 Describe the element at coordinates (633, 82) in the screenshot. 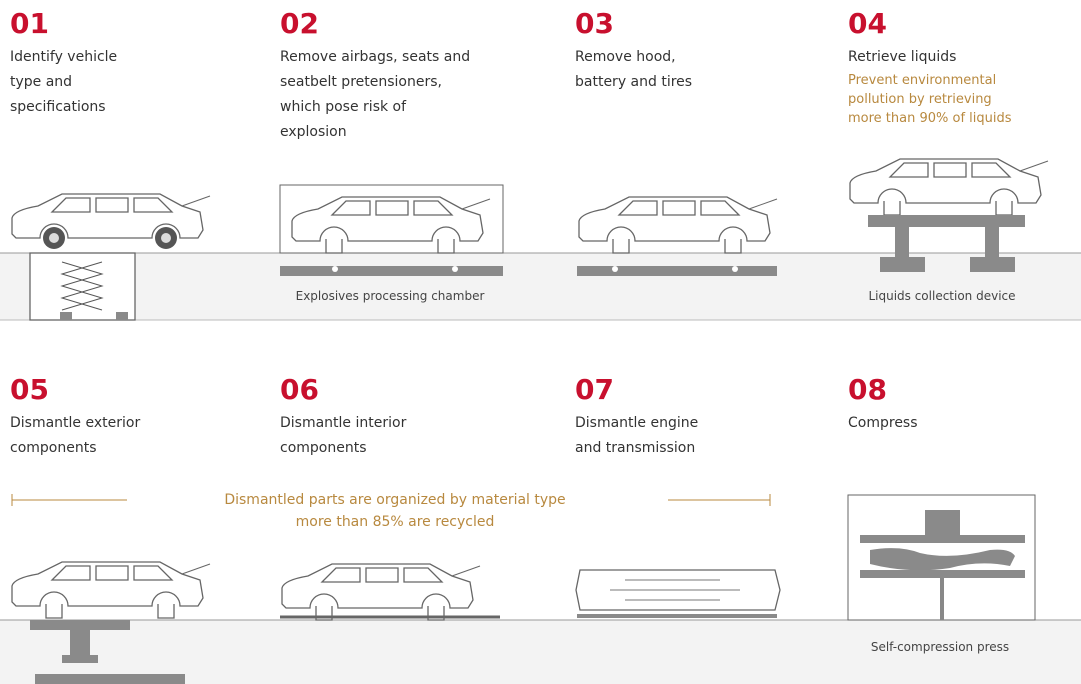

I see `step-text: battery and tires` at that location.